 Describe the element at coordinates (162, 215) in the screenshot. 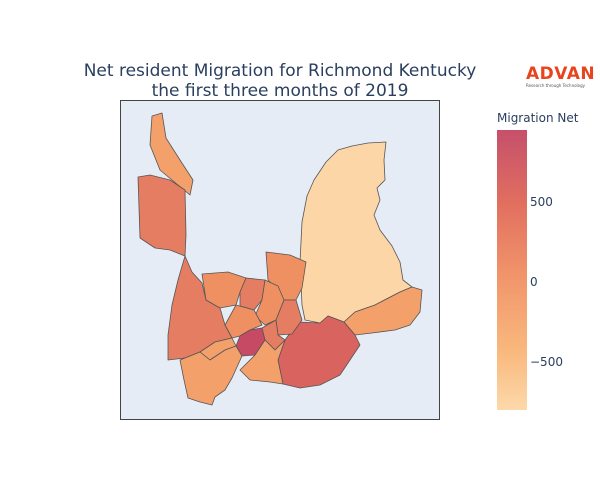

I see `region-west` at that location.